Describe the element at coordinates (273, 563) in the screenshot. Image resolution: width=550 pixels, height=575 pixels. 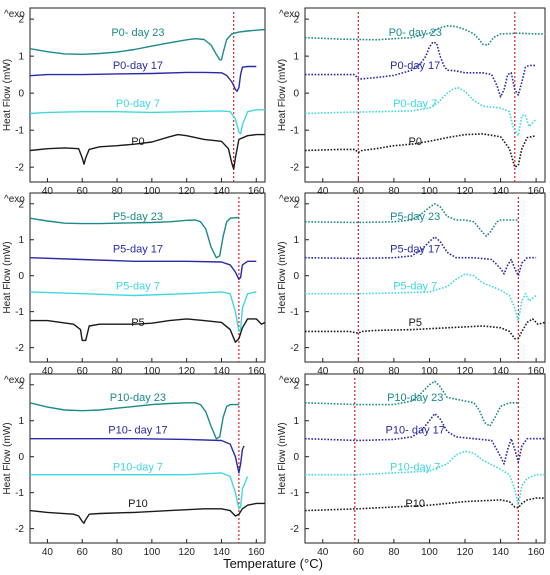
I see `x-axis-label: Temperature (°C)` at that location.